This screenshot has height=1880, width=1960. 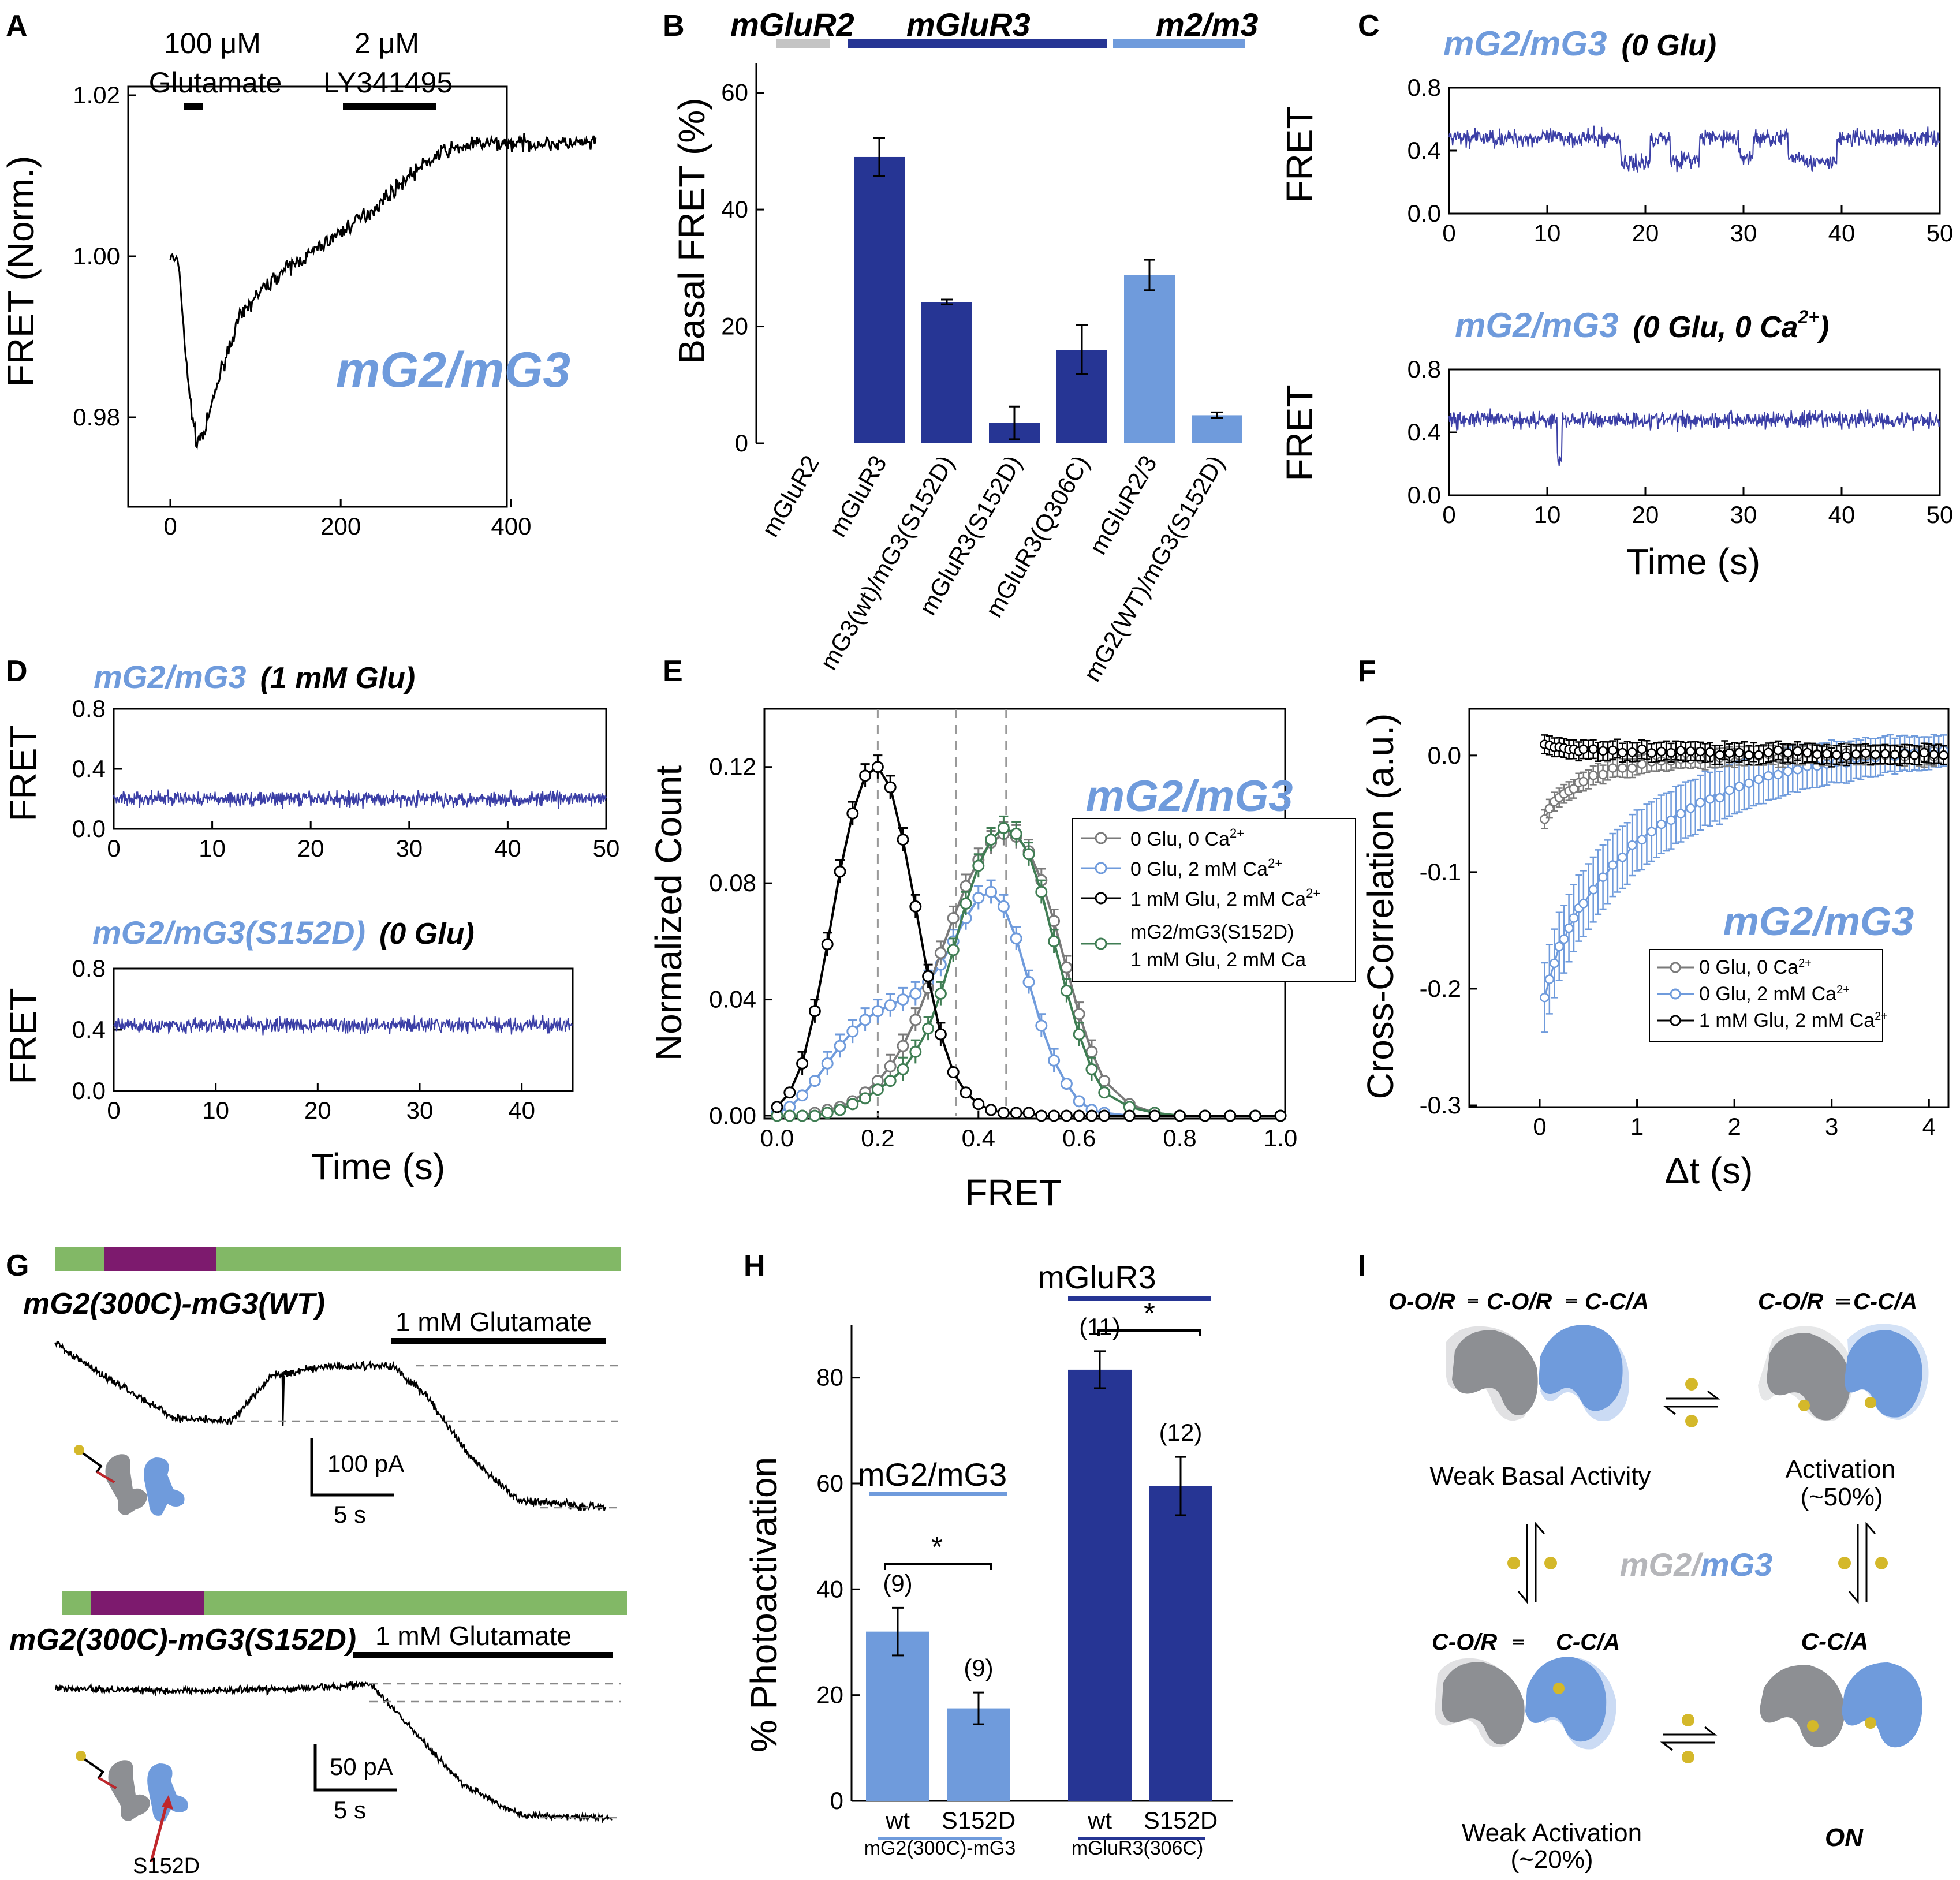 What do you see at coordinates (1809, 1377) in the screenshot?
I see `i-c2-mg2` at bounding box center [1809, 1377].